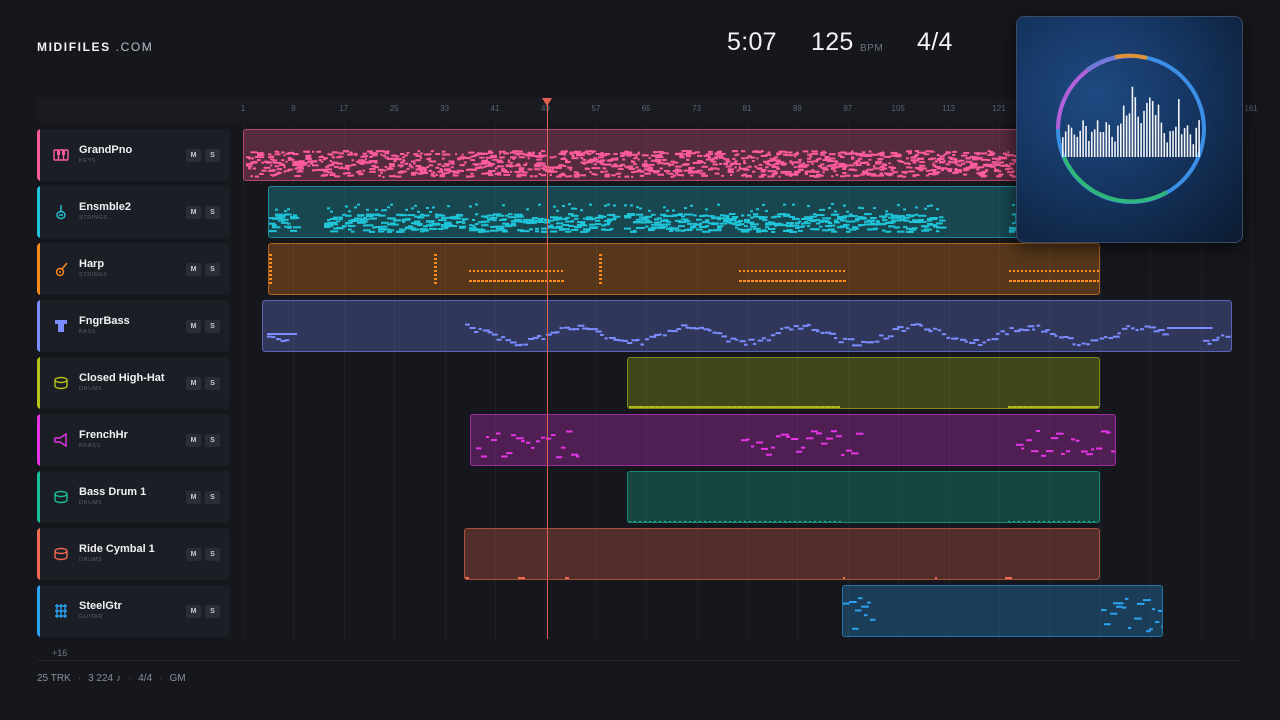  Describe the element at coordinates (797, 108) in the screenshot. I see `ruler-tick: 89` at that location.